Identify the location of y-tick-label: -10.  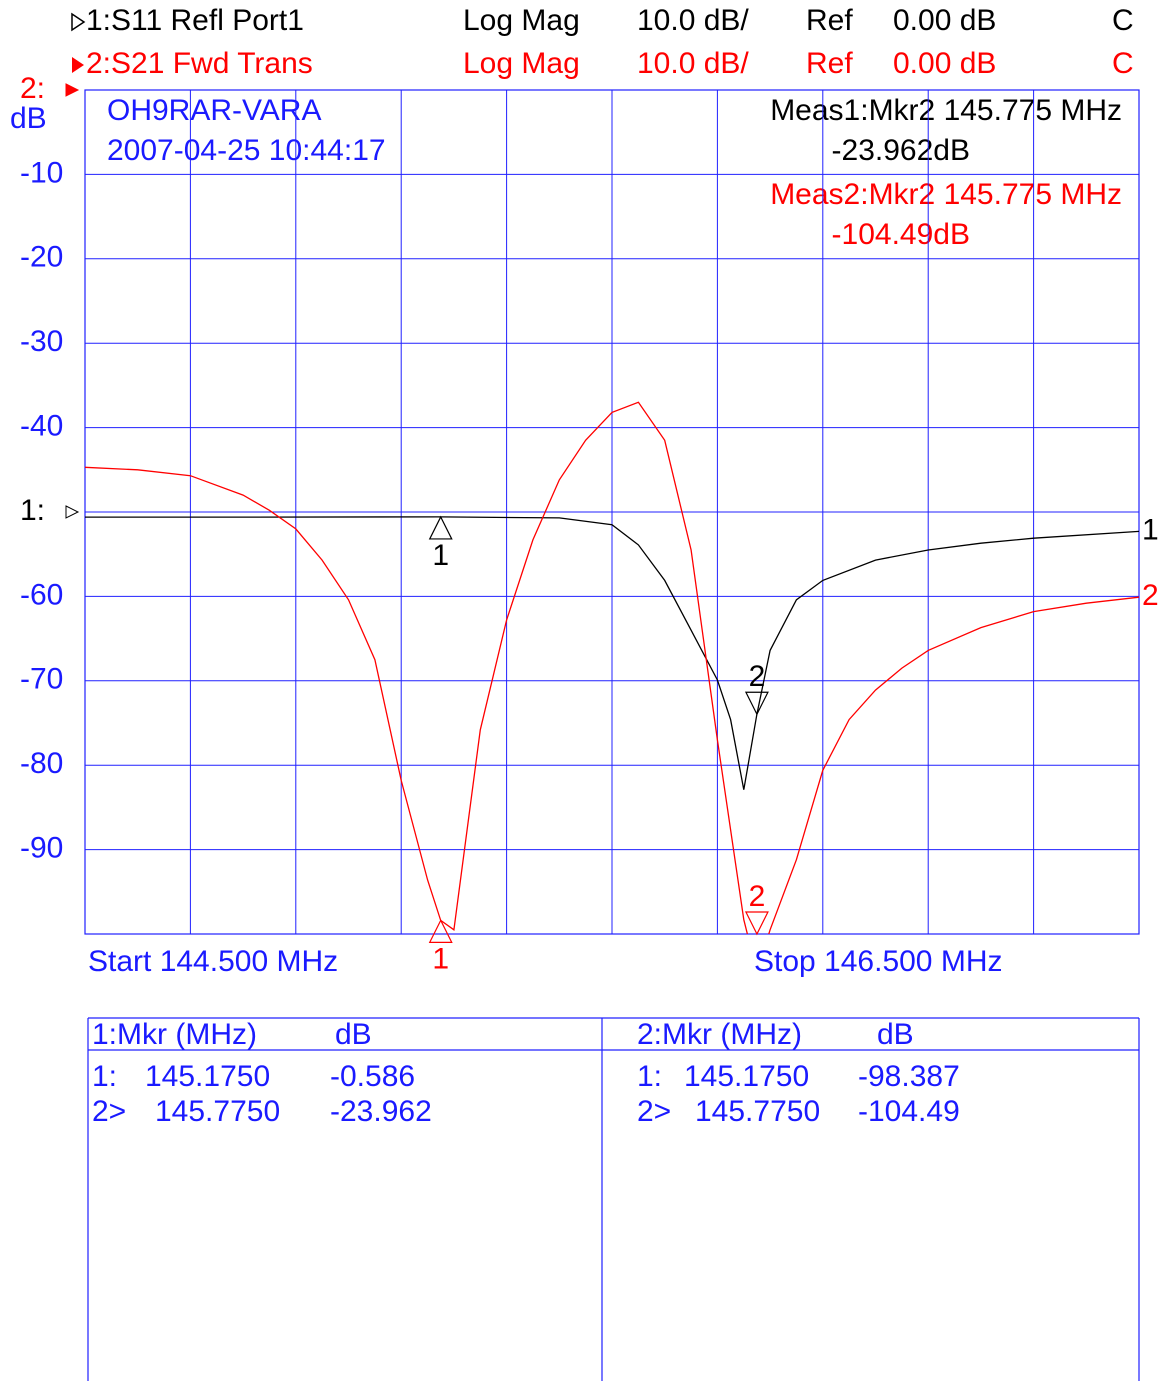
(41, 172).